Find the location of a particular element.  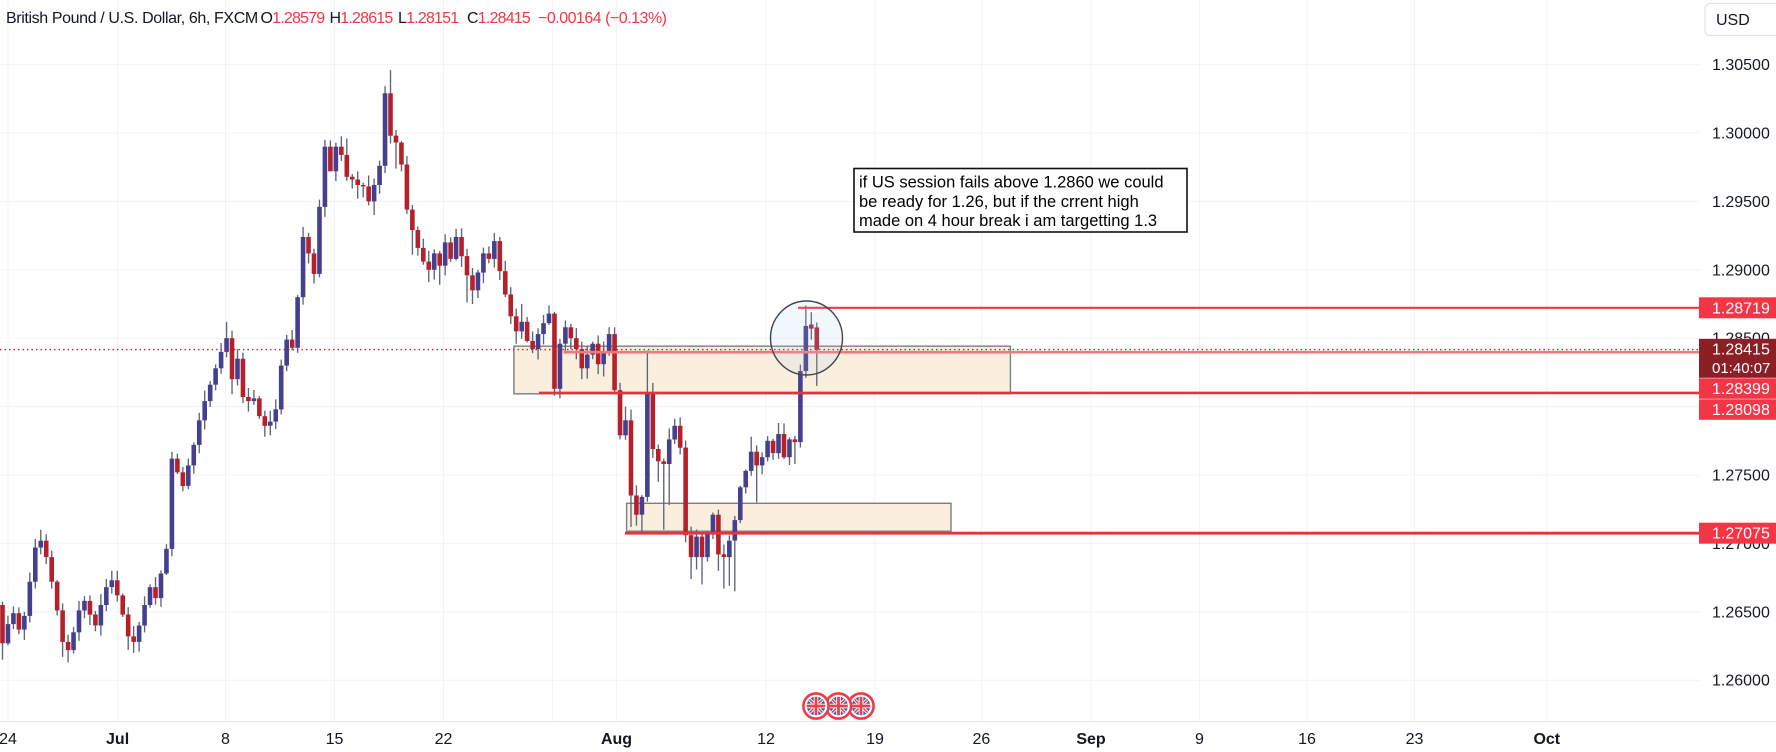

svg-text: −0.00164 (−0.13%) is located at coordinates (602, 18).